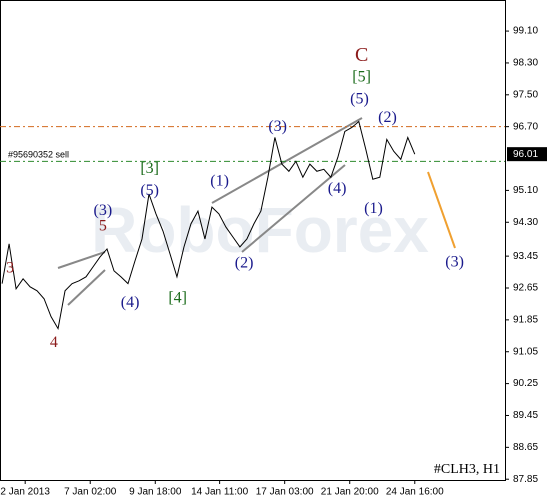 This screenshot has width=551, height=500. I want to click on wave-label: 3, so click(10, 268).